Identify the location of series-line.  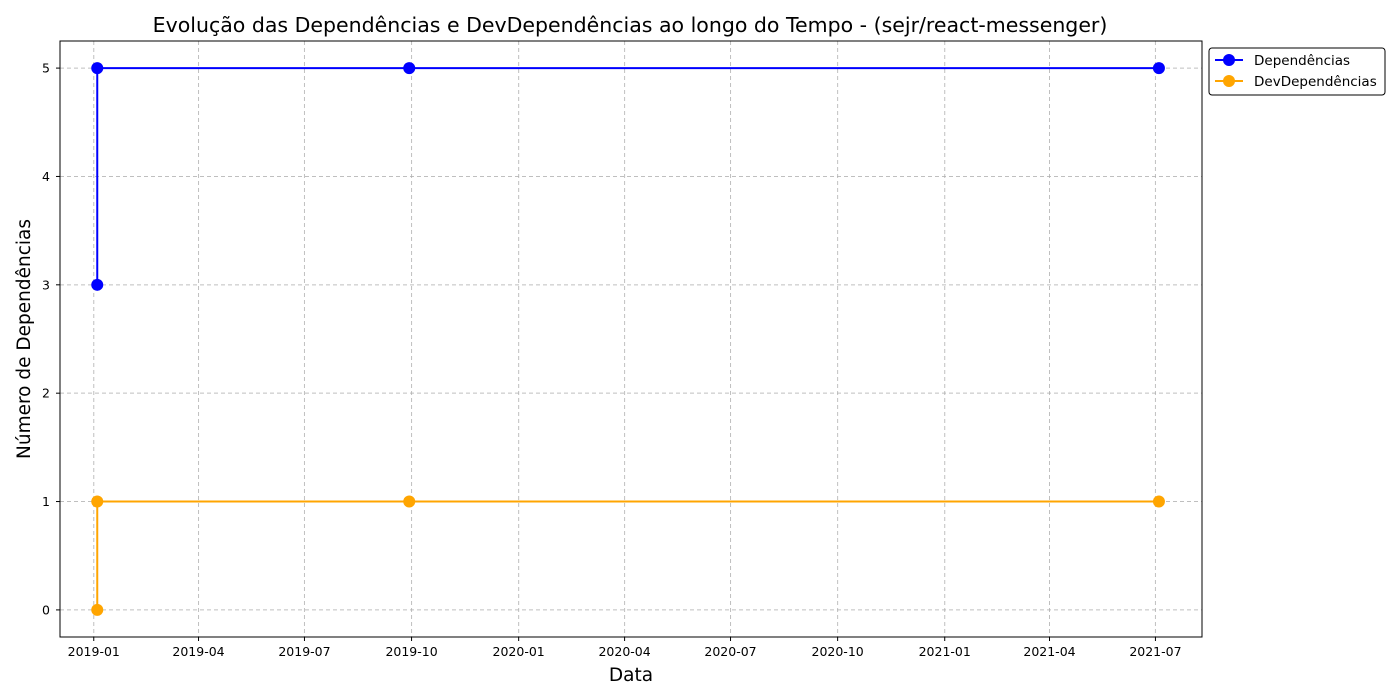
(627, 555).